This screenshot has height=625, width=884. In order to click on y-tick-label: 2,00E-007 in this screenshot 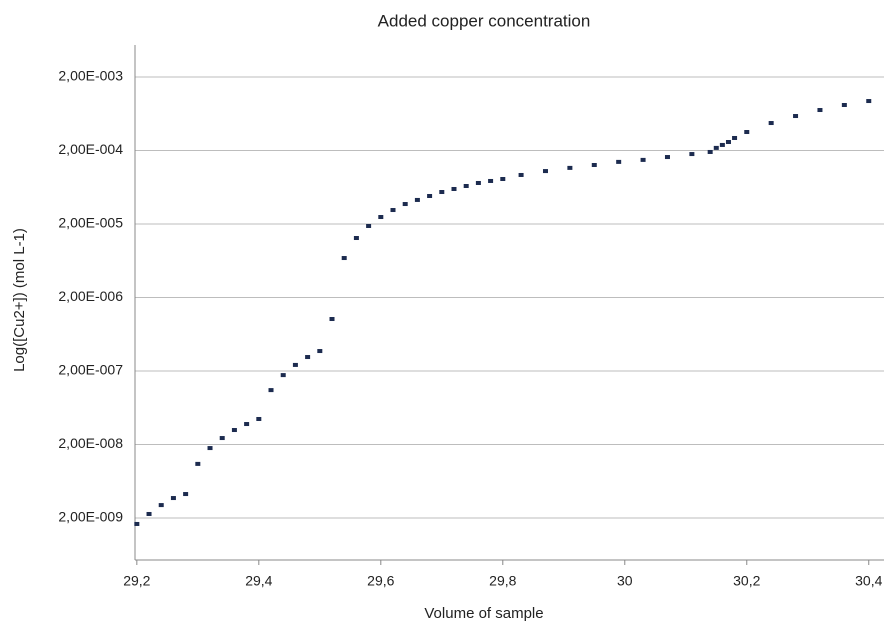, I will do `click(90, 370)`.